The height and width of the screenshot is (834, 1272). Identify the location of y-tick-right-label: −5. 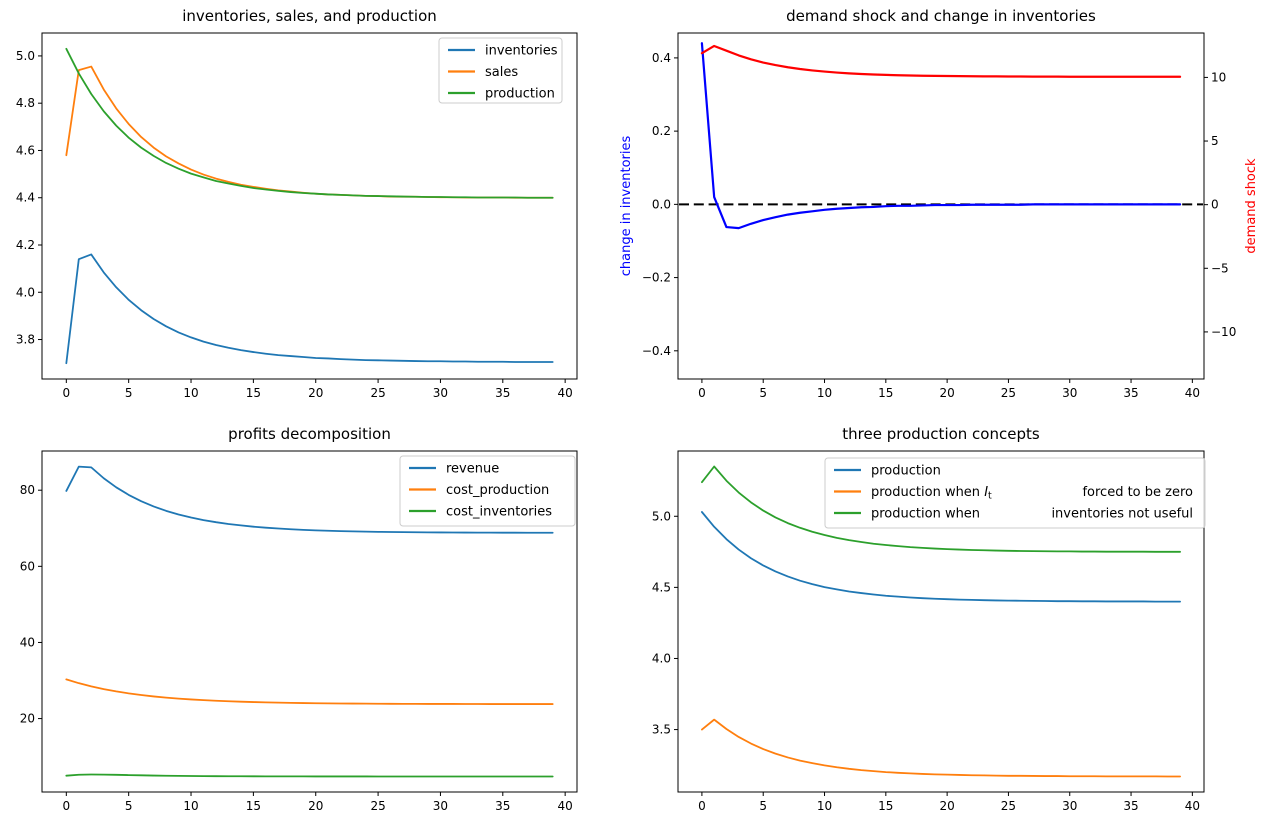
(1220, 268).